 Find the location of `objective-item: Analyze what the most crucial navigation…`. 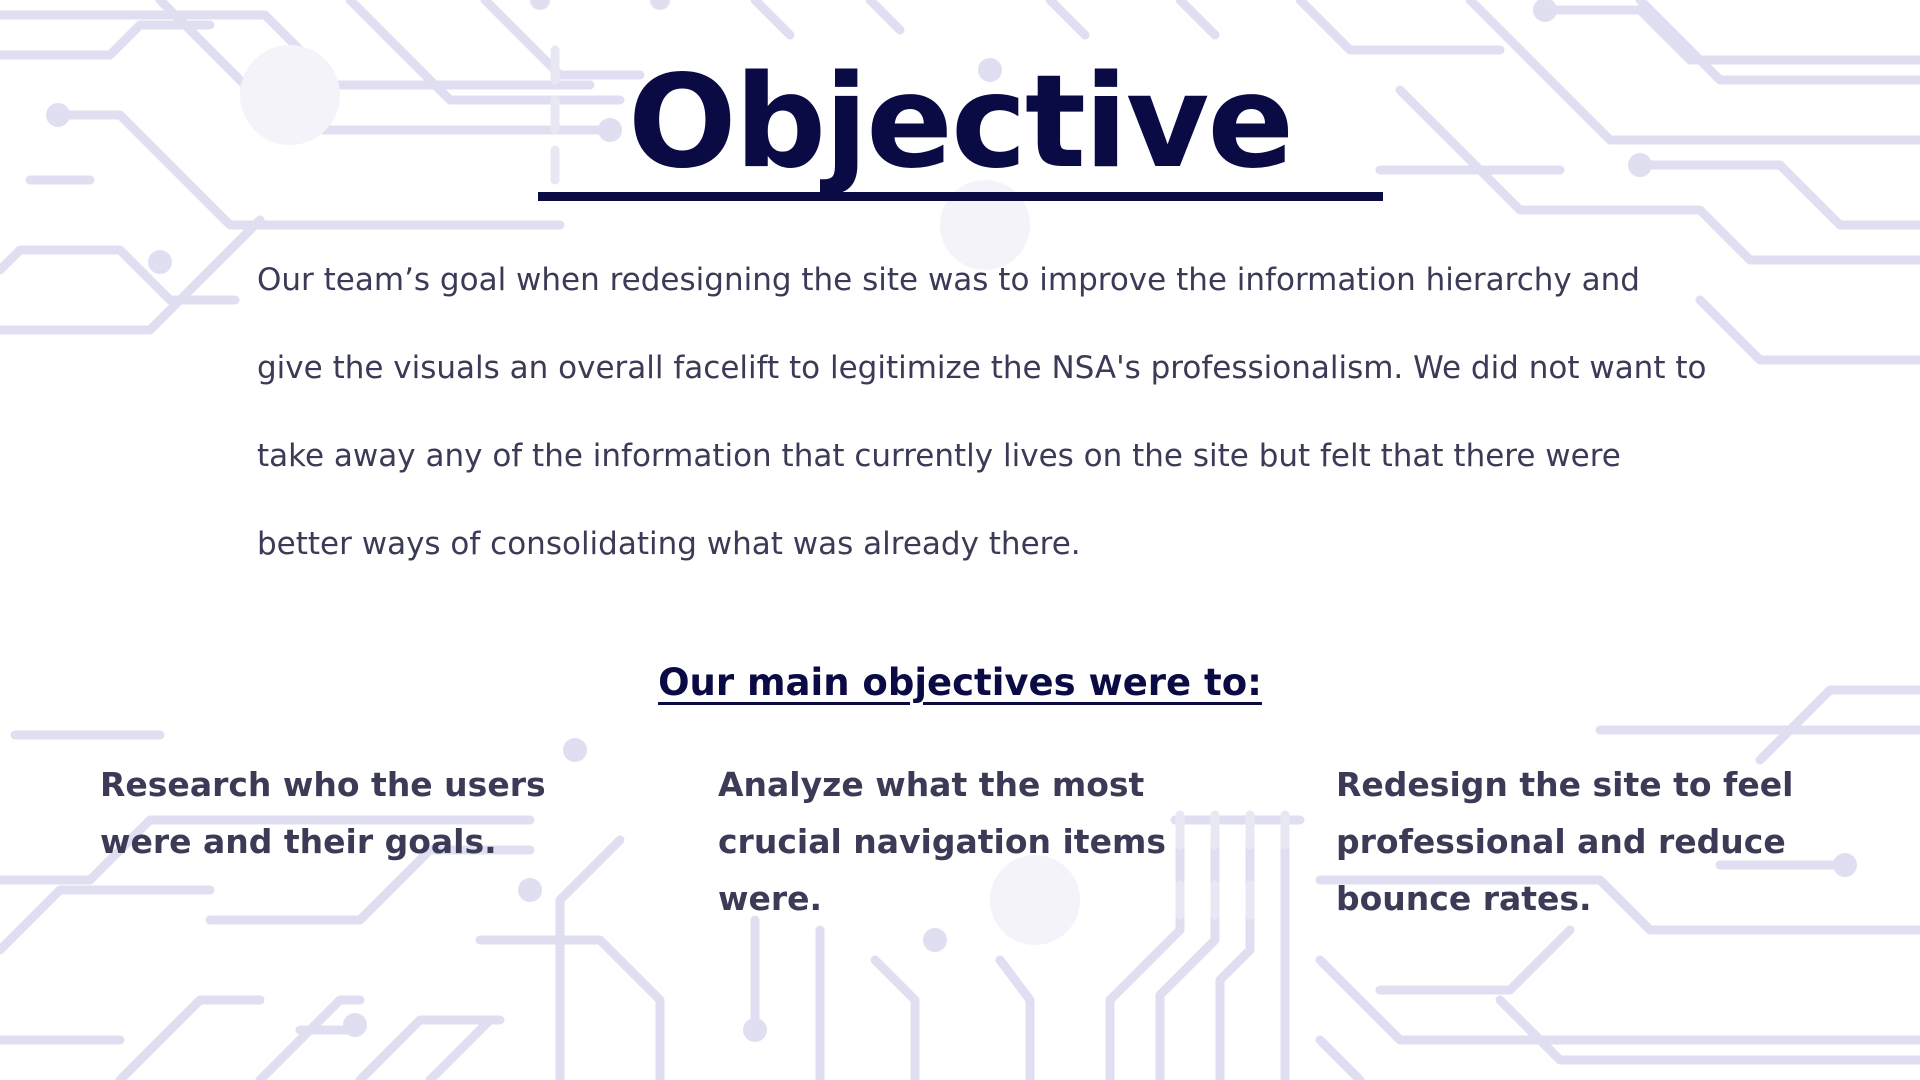

objective-item: Analyze what the most crucial navigation… is located at coordinates (942, 841).